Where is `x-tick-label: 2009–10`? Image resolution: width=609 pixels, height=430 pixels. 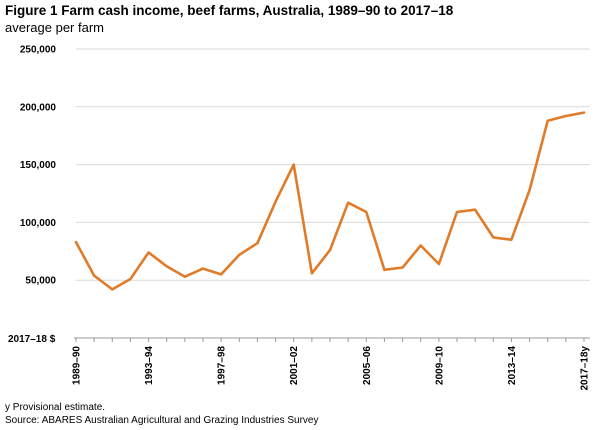 x-tick-label: 2009–10 is located at coordinates (439, 365).